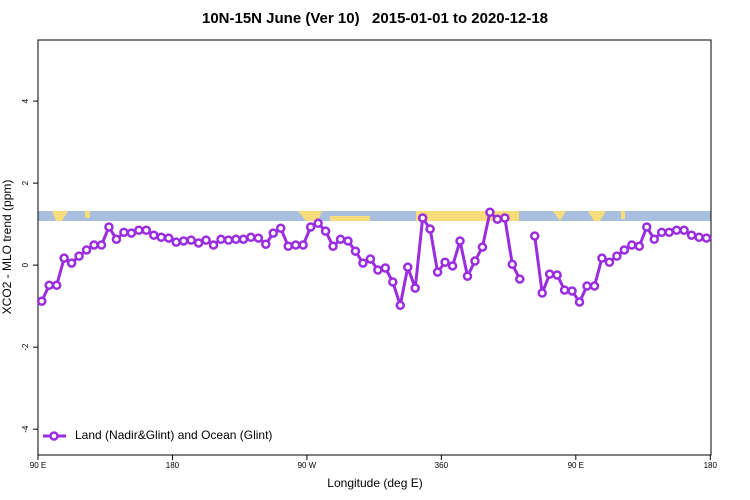 This screenshot has width=750, height=500. I want to click on y-tick-label: 2, so click(25, 182).